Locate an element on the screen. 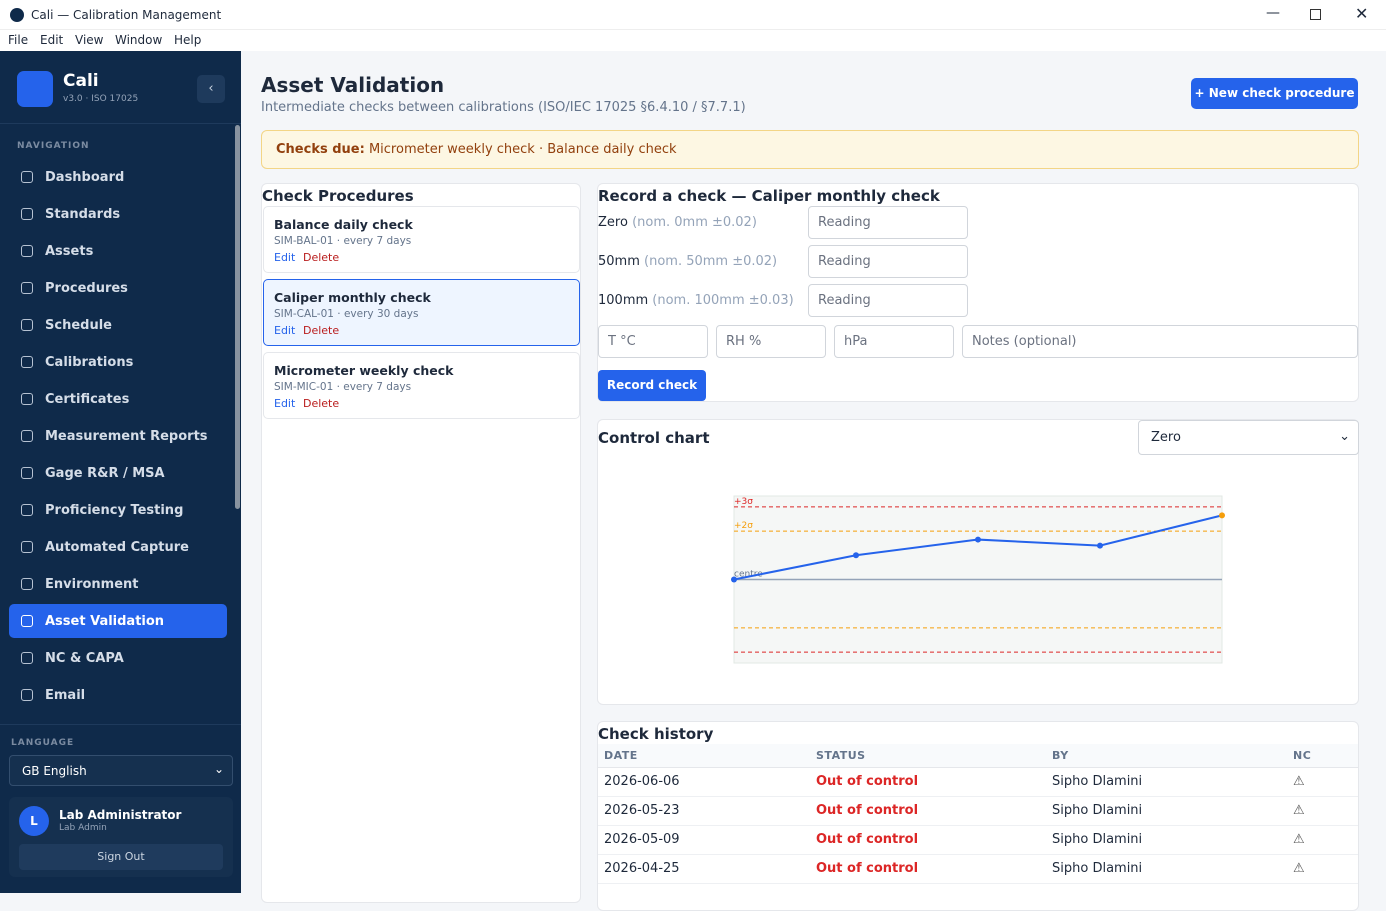 Image resolution: width=1386 pixels, height=911 pixels. nav-item: Gage R&R / MSA is located at coordinates (118, 473).